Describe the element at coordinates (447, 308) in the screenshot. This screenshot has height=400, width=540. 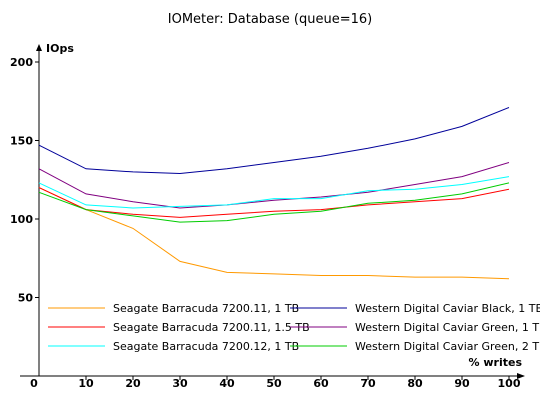
I see `legend-label: Western Digital Caviar Black, 1 TB` at that location.